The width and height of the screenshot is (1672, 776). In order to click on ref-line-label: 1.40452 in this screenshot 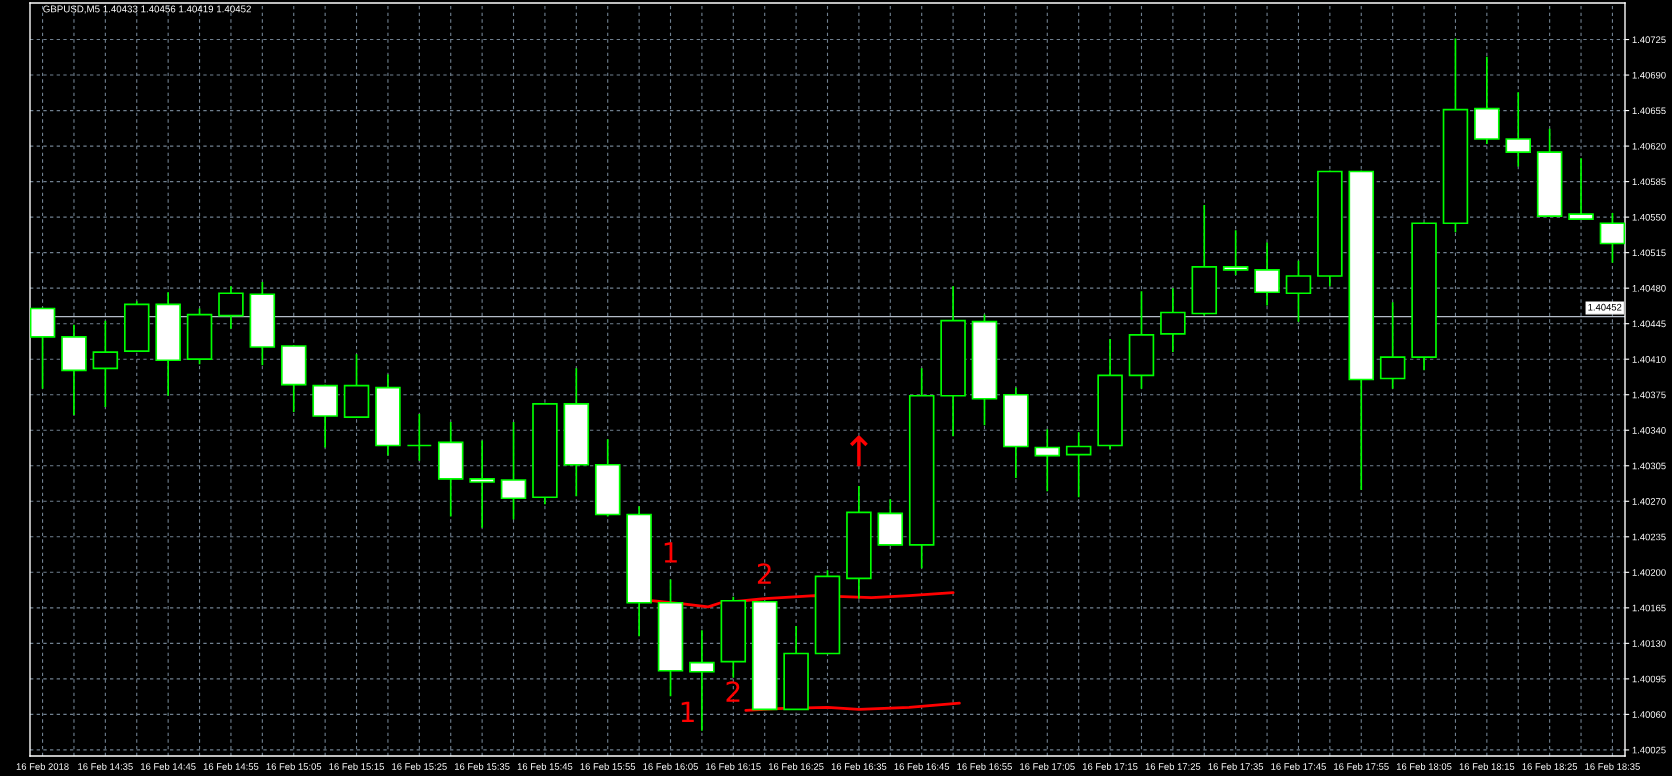, I will do `click(1605, 307)`.